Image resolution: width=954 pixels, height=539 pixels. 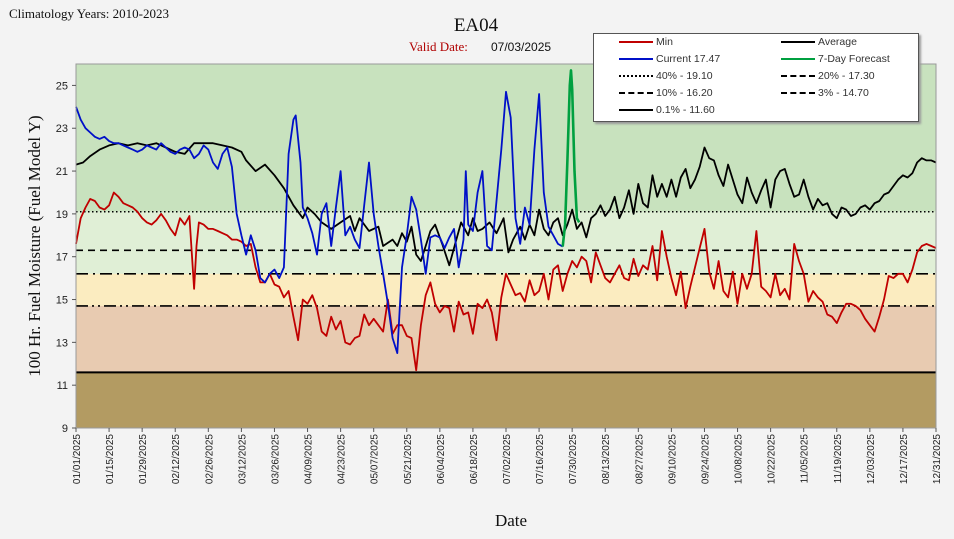 What do you see at coordinates (143, 459) in the screenshot?
I see `x-tick-label: 01/29/2025` at bounding box center [143, 459].